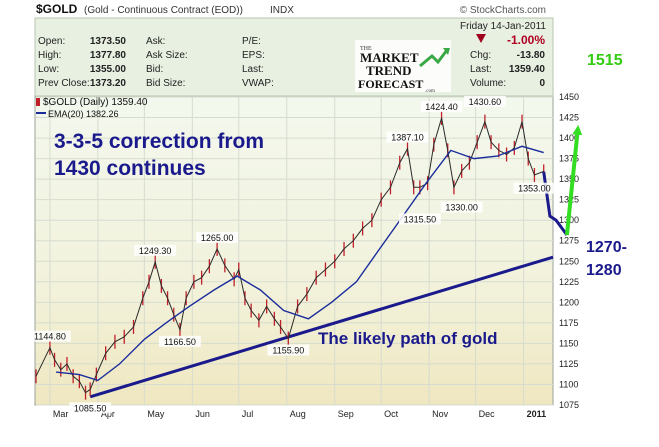 This screenshot has height=447, width=659. What do you see at coordinates (503, 26) in the screenshot?
I see `quote-date: Friday 14-Jan-2011` at bounding box center [503, 26].